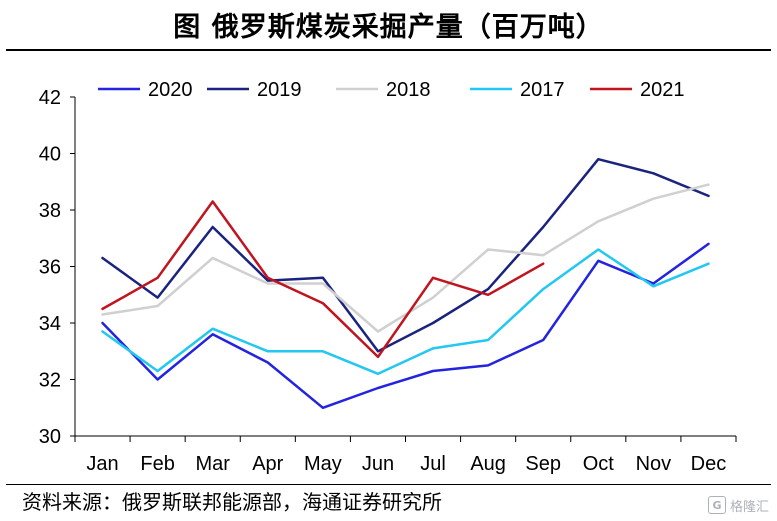 This screenshot has width=777, height=521. I want to click on x-tick-label: Dec, so click(709, 464).